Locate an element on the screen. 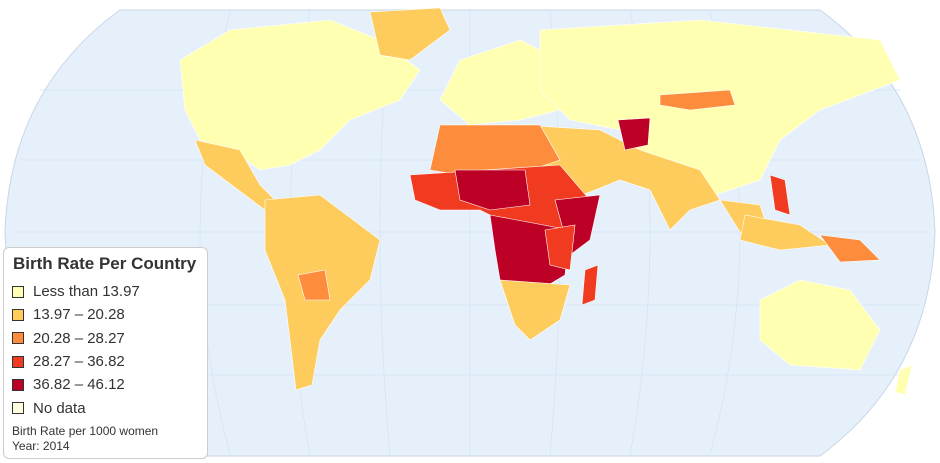 The height and width of the screenshot is (463, 940). legend-label: Less than 13.97 is located at coordinates (86, 292).